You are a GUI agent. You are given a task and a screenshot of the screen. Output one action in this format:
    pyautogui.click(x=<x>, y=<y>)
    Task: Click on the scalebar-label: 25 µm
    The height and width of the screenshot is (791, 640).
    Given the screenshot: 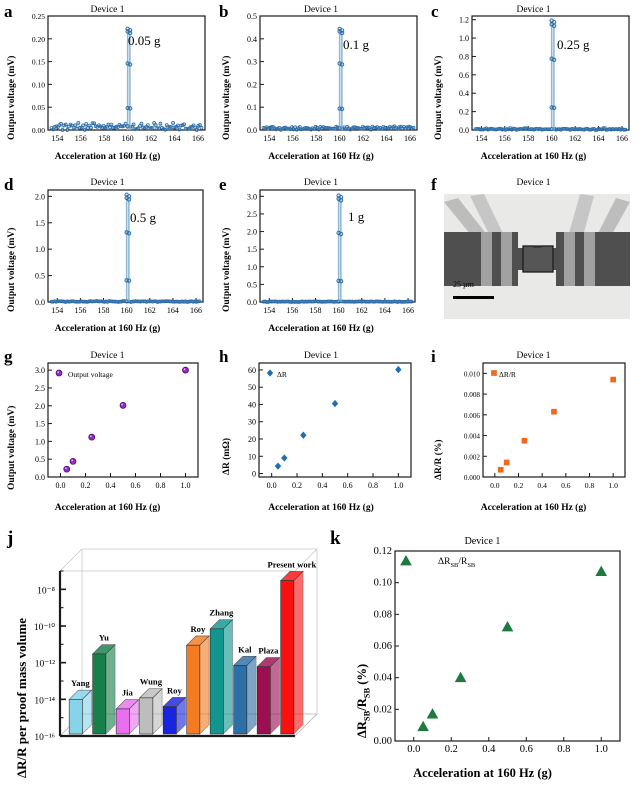 What is the action you would take?
    pyautogui.click(x=463, y=284)
    